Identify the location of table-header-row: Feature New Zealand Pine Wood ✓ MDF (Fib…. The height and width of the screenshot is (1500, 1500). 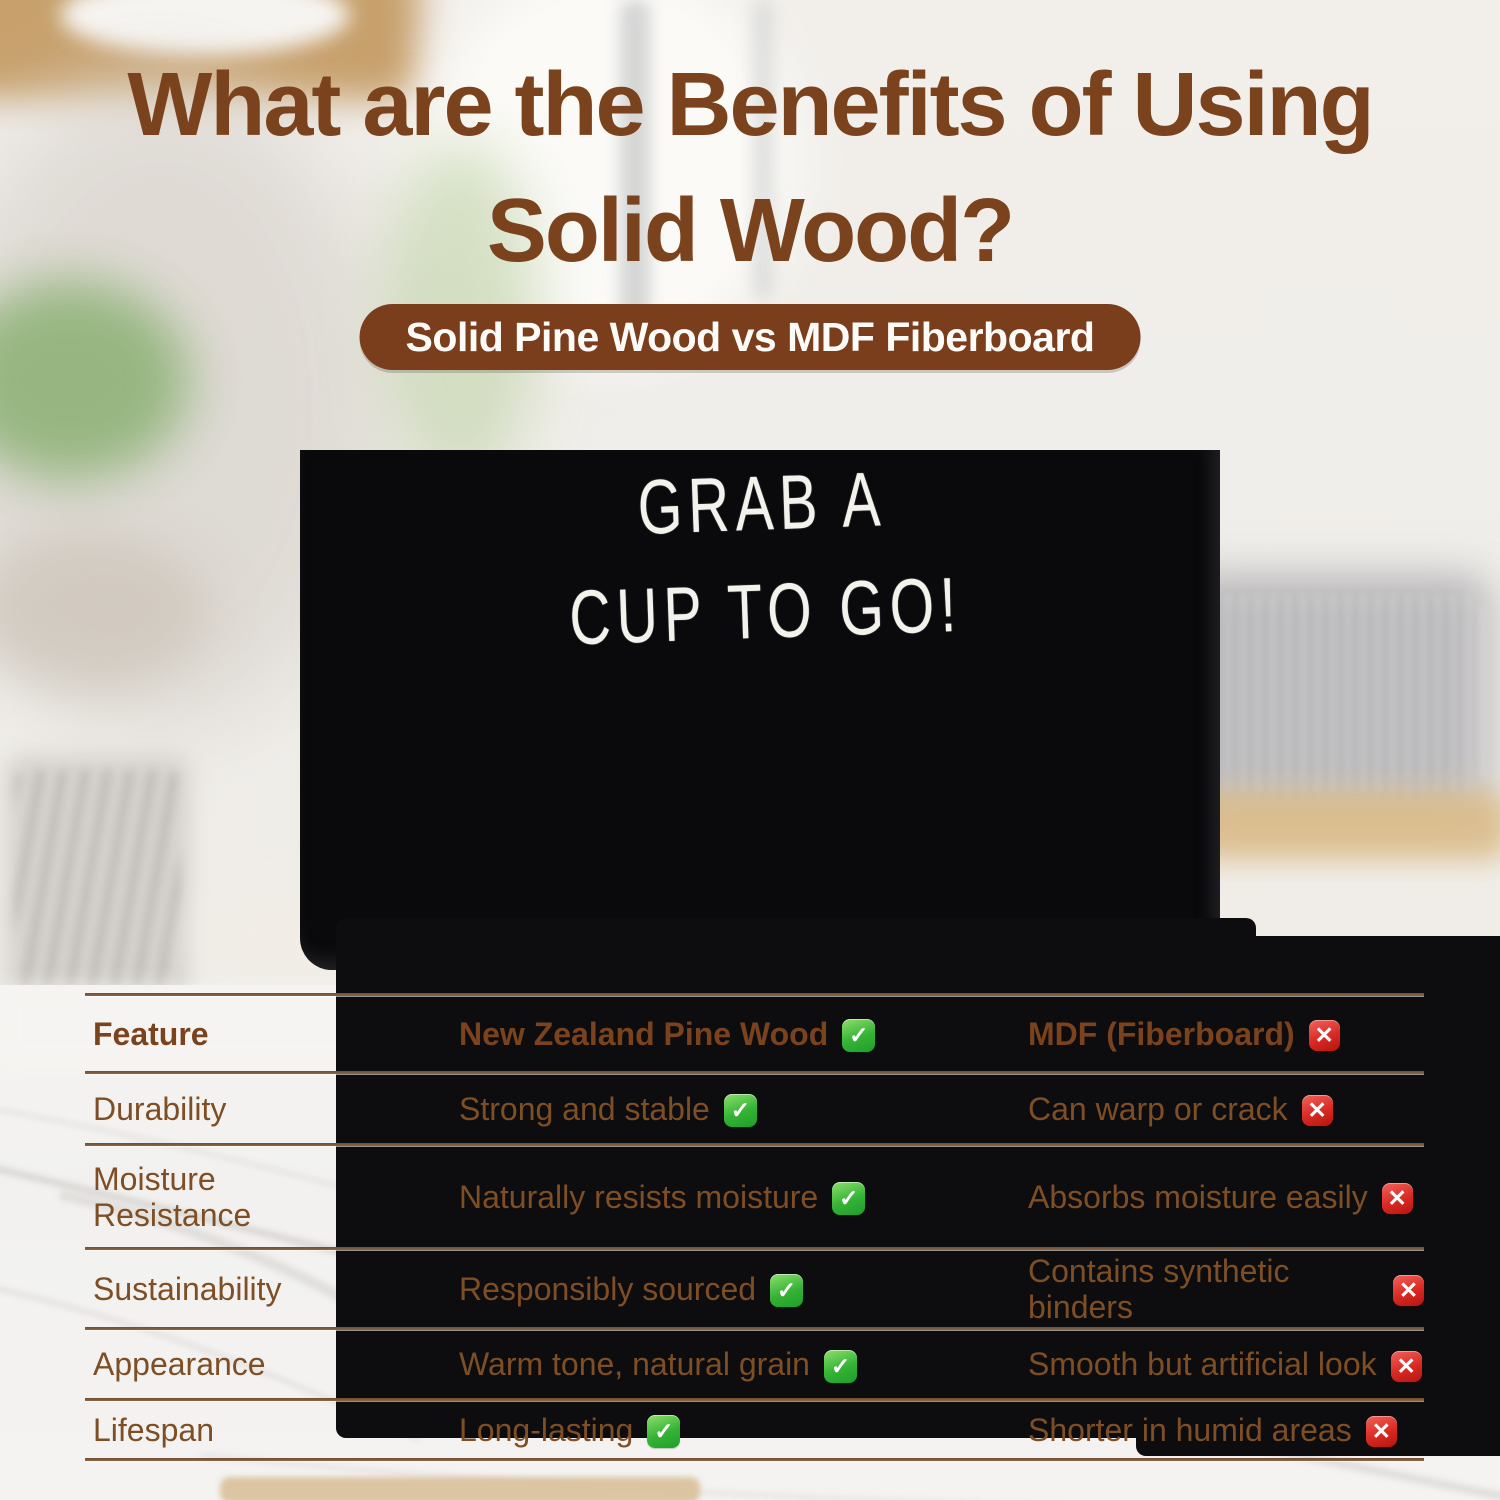
(754, 1033).